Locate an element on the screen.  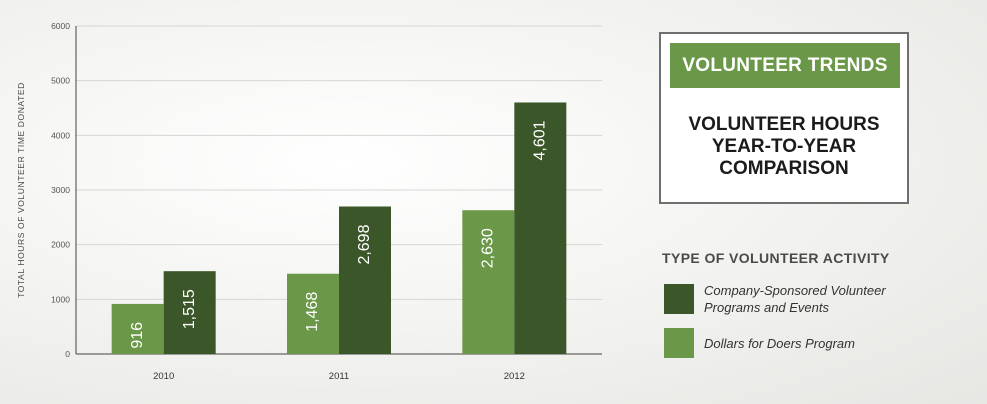
bar-value-label: 2,630 is located at coordinates (488, 248).